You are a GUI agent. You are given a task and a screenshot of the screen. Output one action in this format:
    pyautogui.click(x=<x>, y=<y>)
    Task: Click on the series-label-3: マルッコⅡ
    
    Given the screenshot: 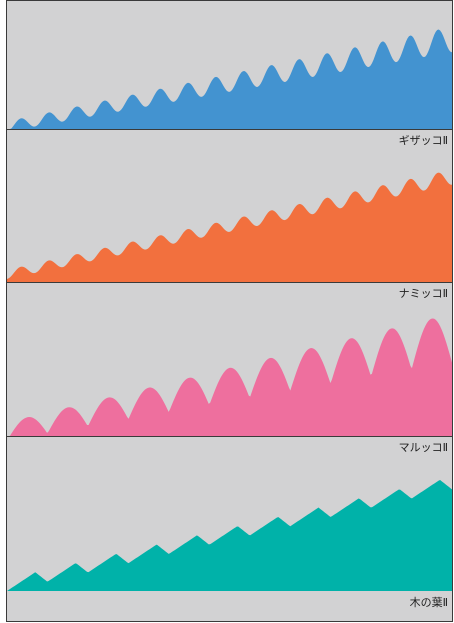 What is the action you would take?
    pyautogui.click(x=423, y=447)
    